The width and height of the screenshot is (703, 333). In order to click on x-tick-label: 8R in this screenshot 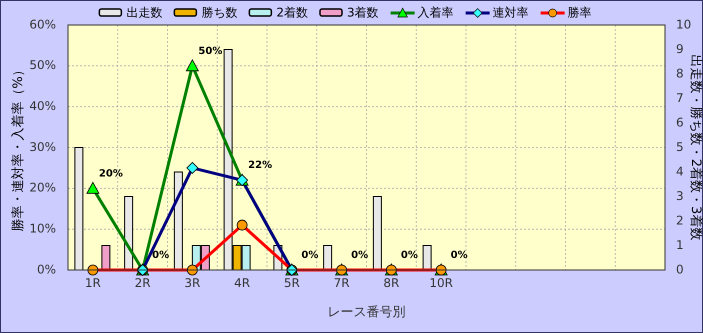, I will do `click(391, 283)`.